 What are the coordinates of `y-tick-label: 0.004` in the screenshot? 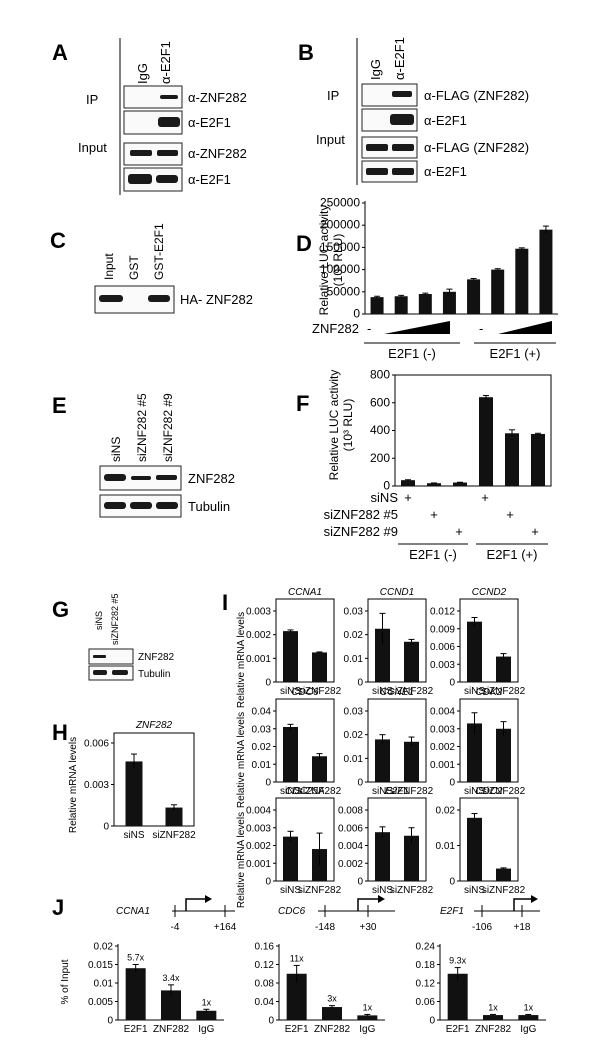 It's located at (442, 712).